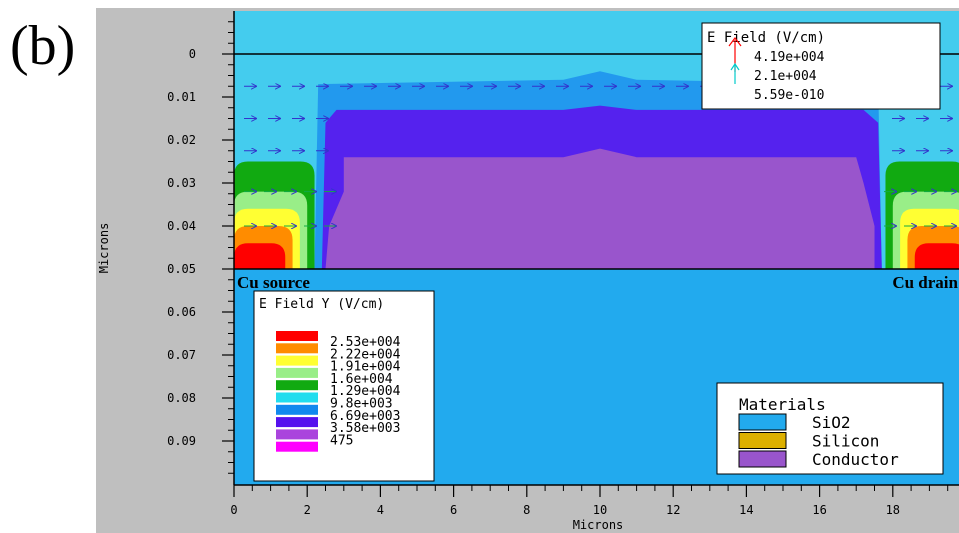 The height and width of the screenshot is (533, 959). What do you see at coordinates (735, 42) in the screenshot?
I see `vector-legend-arrow-max-head` at bounding box center [735, 42].